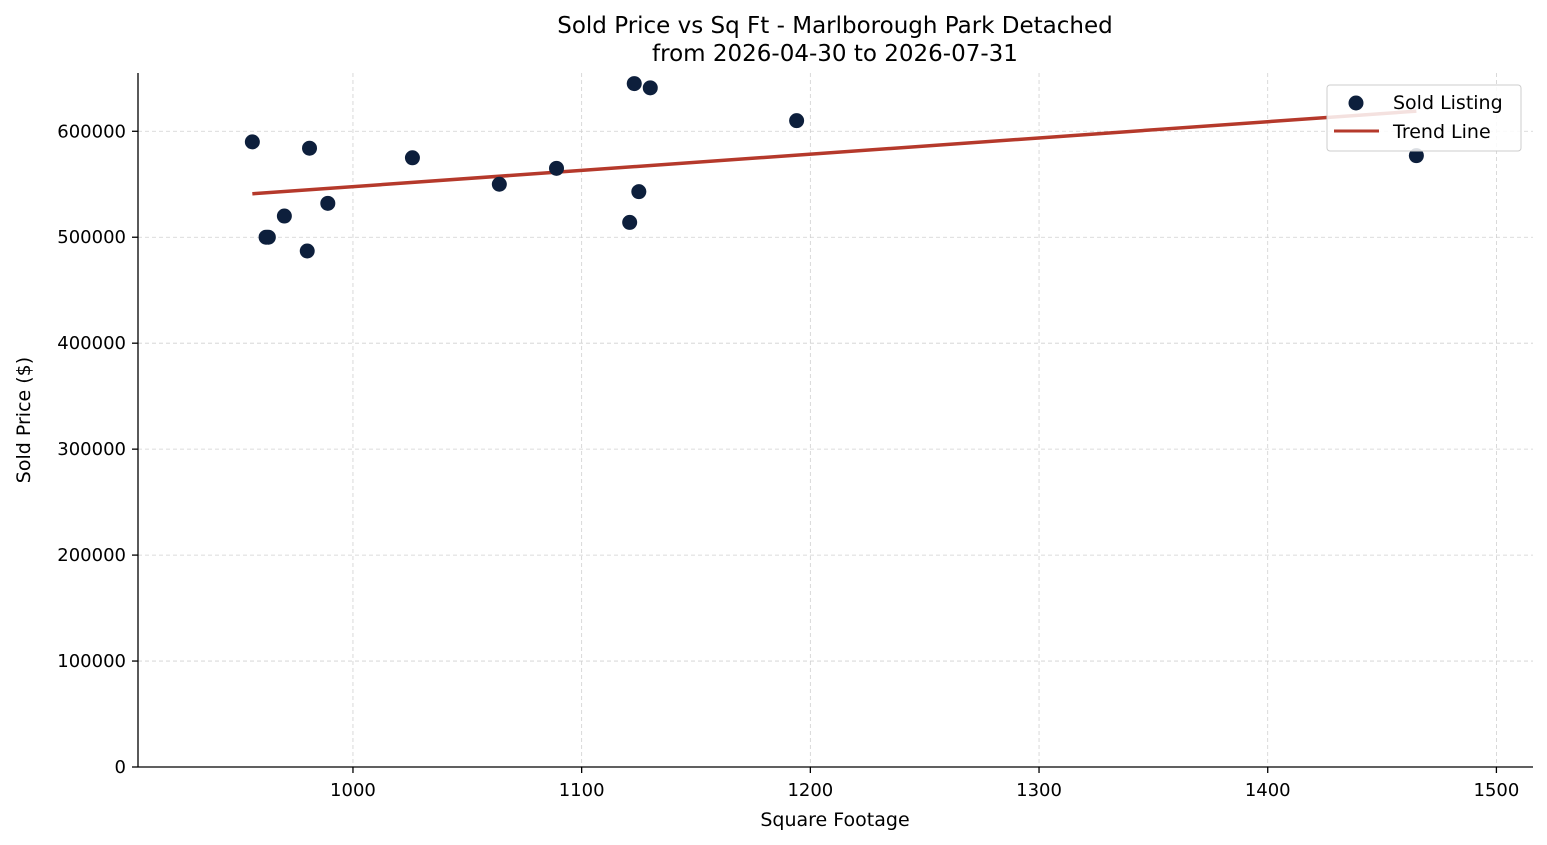  I want to click on x-tick-label: 1200, so click(810, 790).